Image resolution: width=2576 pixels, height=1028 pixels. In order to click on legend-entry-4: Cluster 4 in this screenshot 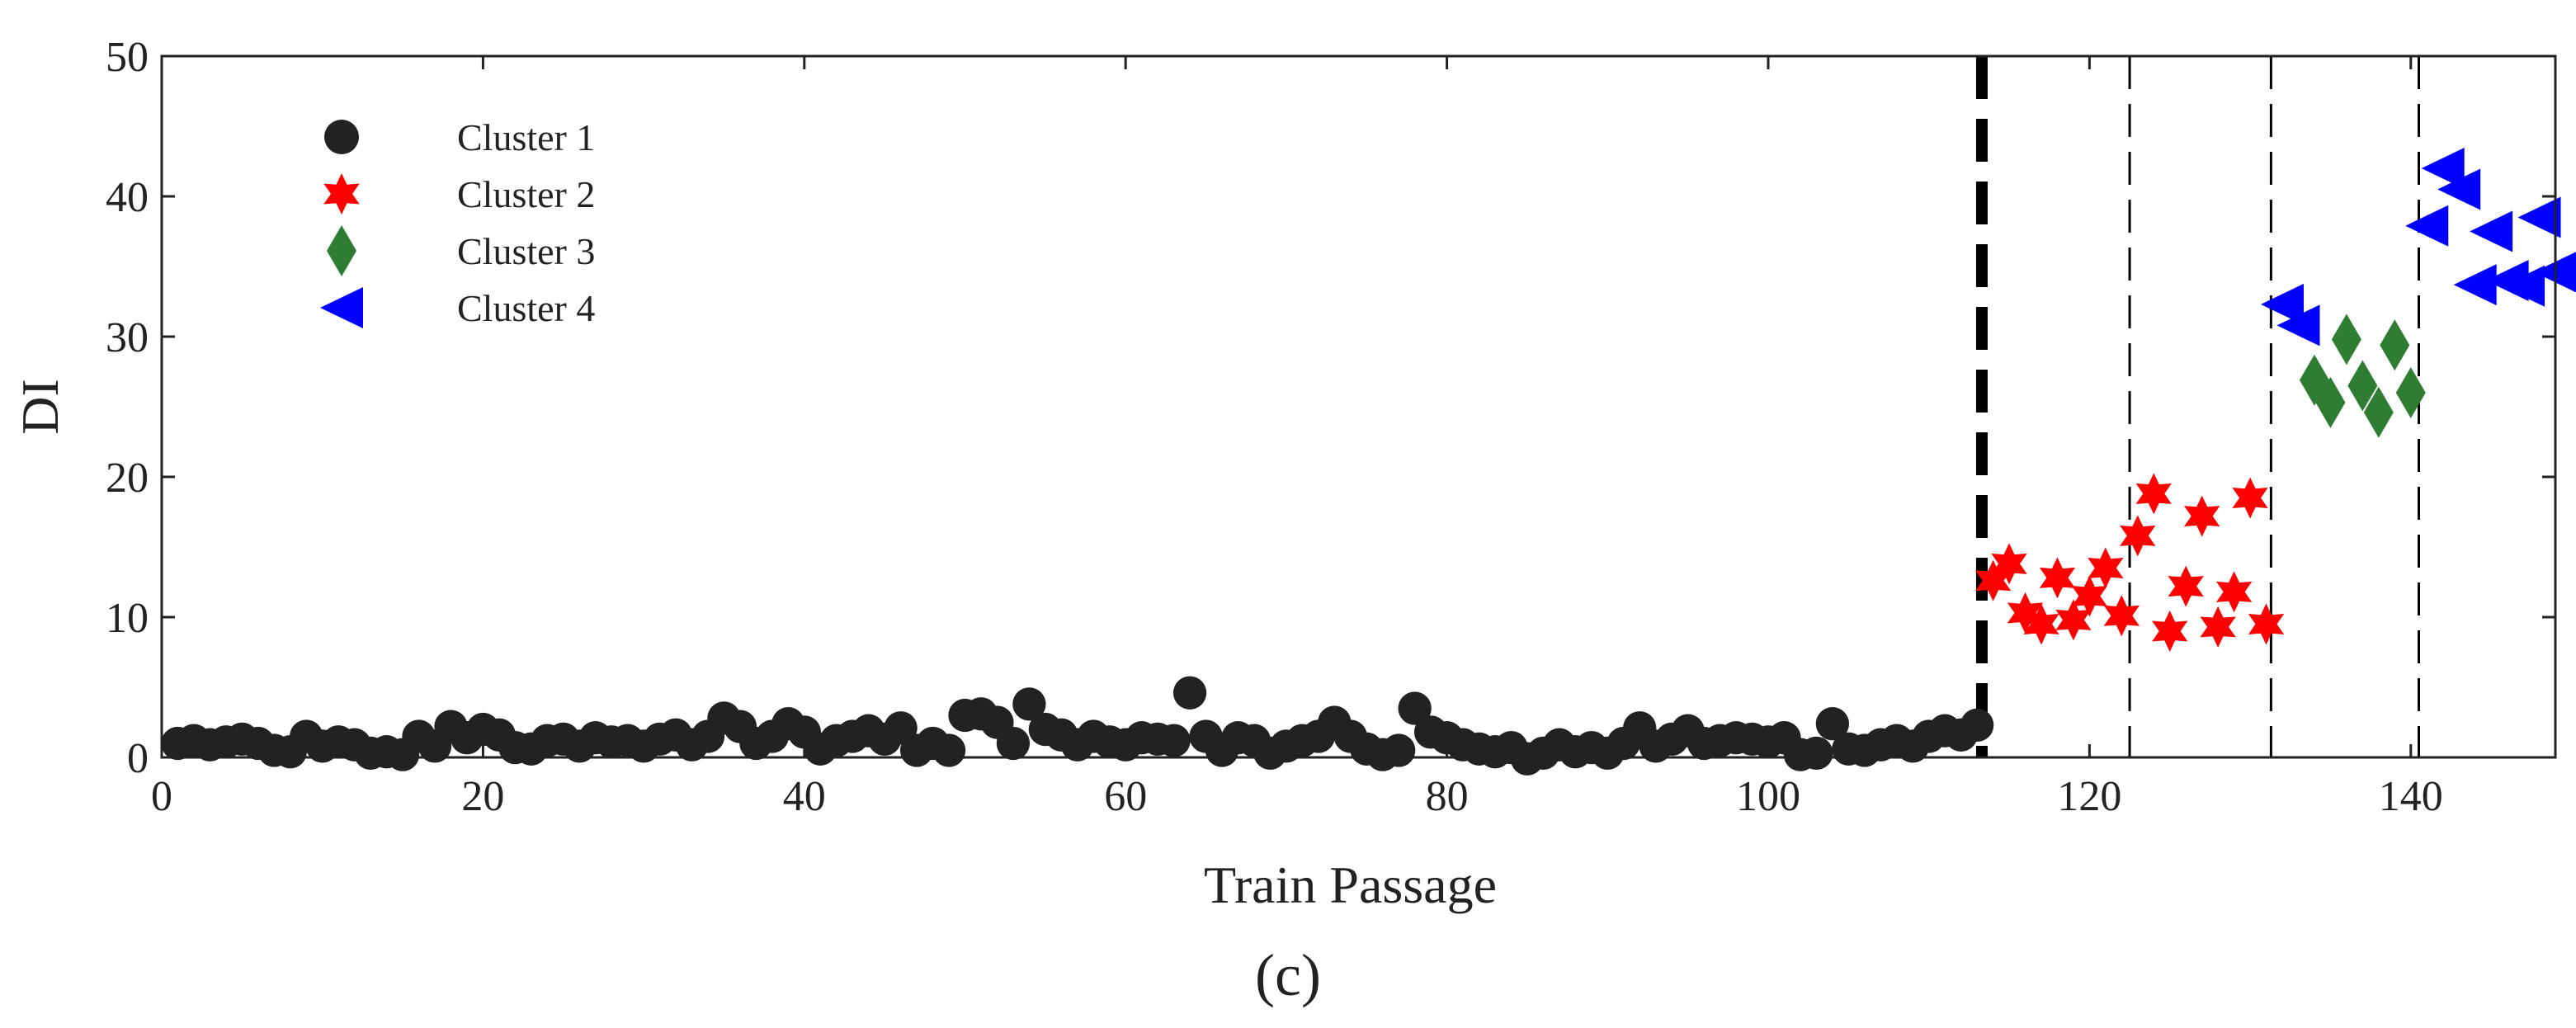, I will do `click(457, 308)`.